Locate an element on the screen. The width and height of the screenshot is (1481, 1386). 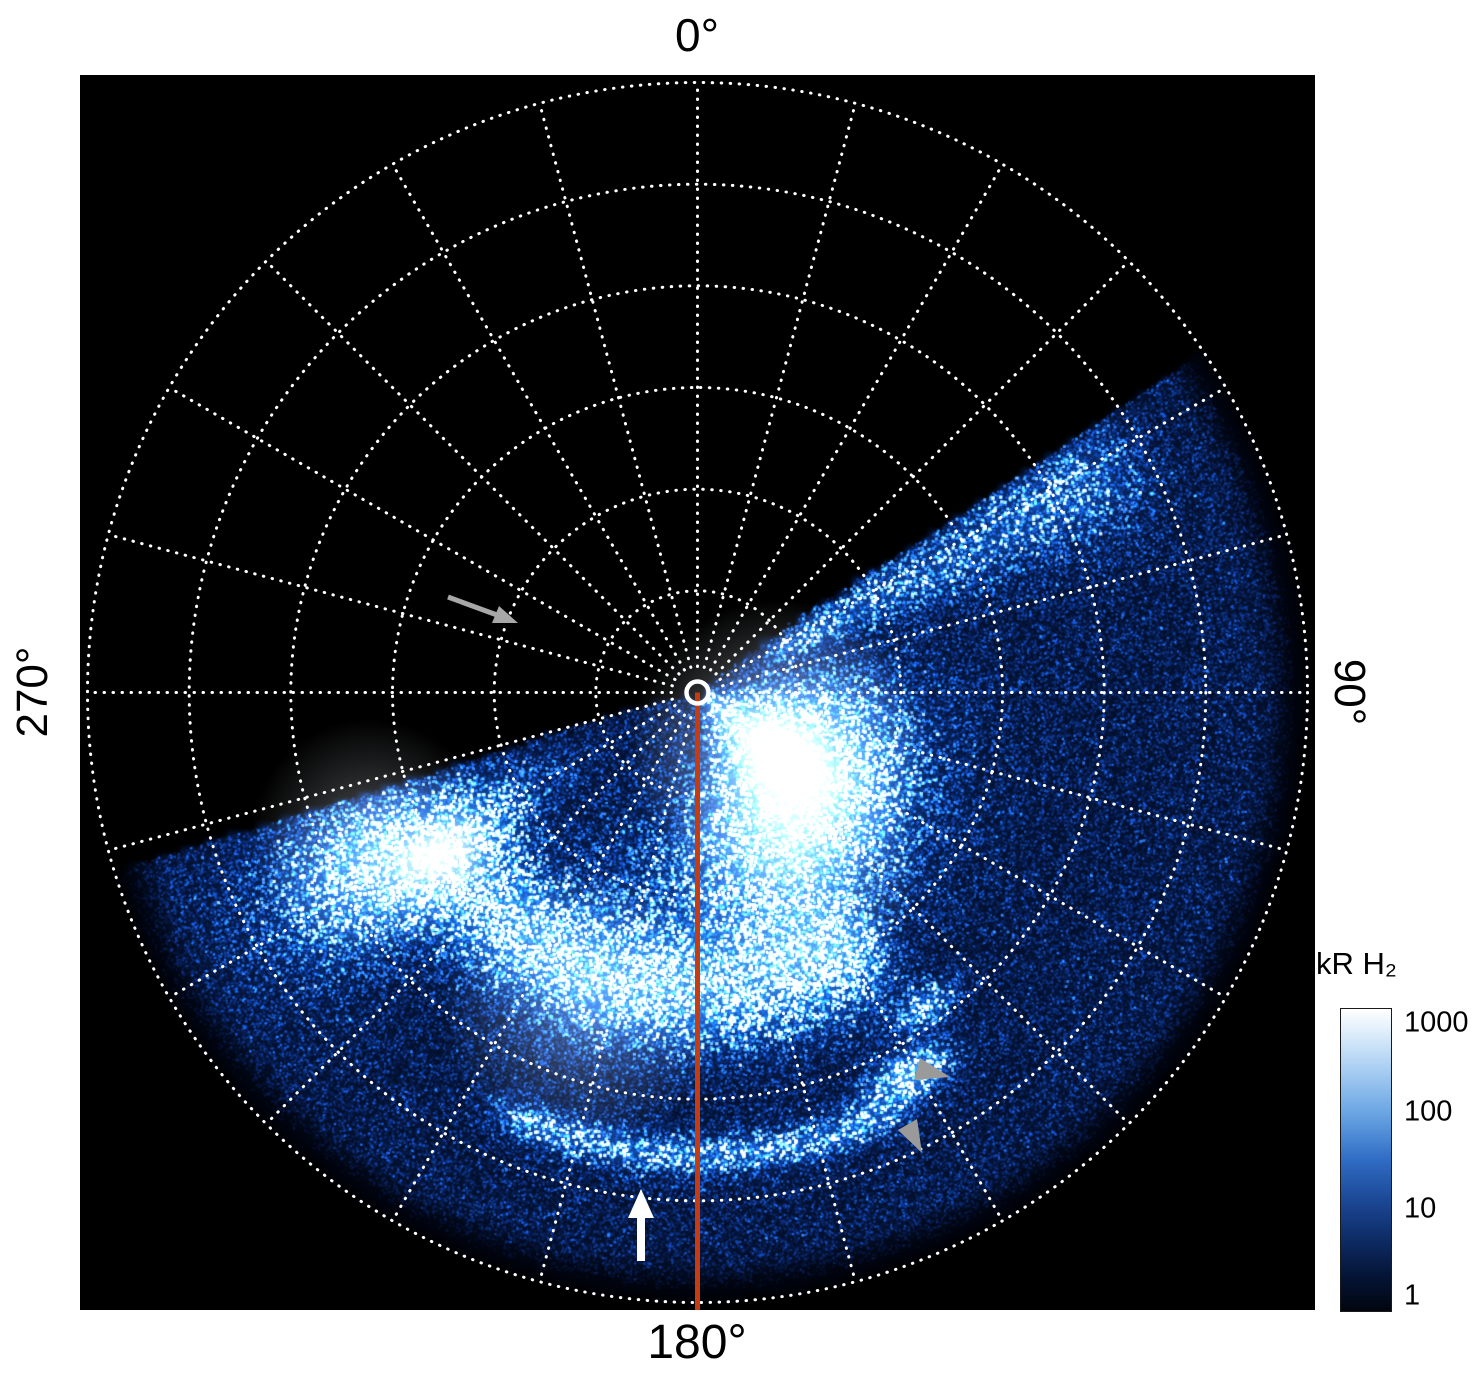
colorbar-gradient is located at coordinates (1366, 1160).